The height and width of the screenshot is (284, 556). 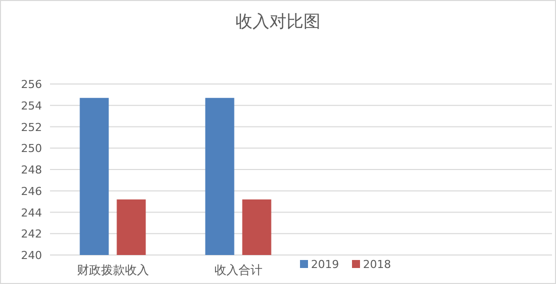 What do you see at coordinates (31, 105) in the screenshot?
I see `y-tick-label: 254` at bounding box center [31, 105].